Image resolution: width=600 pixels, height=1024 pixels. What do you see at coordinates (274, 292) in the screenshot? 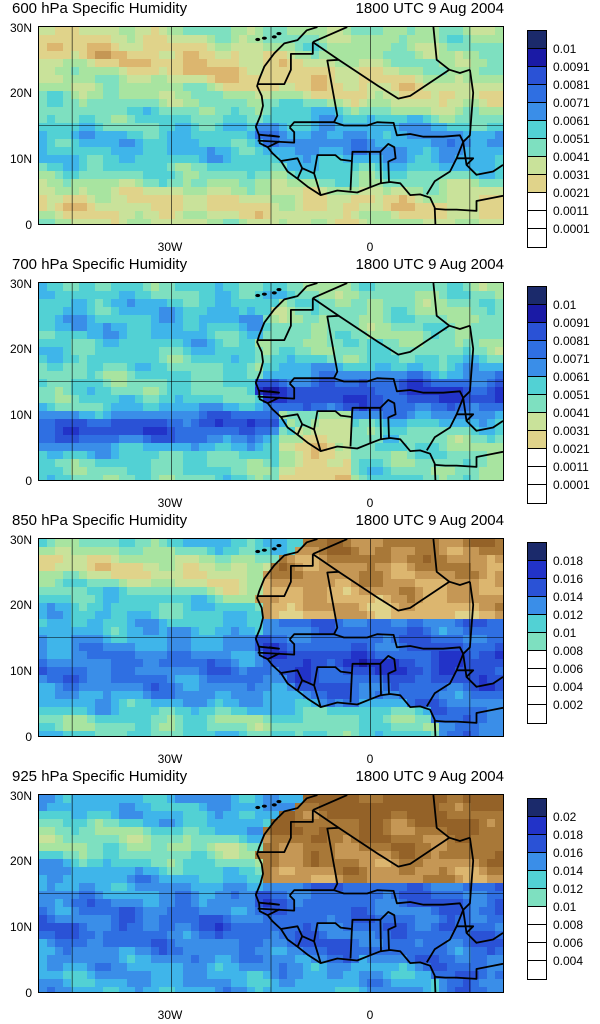
I see `island` at bounding box center [274, 292].